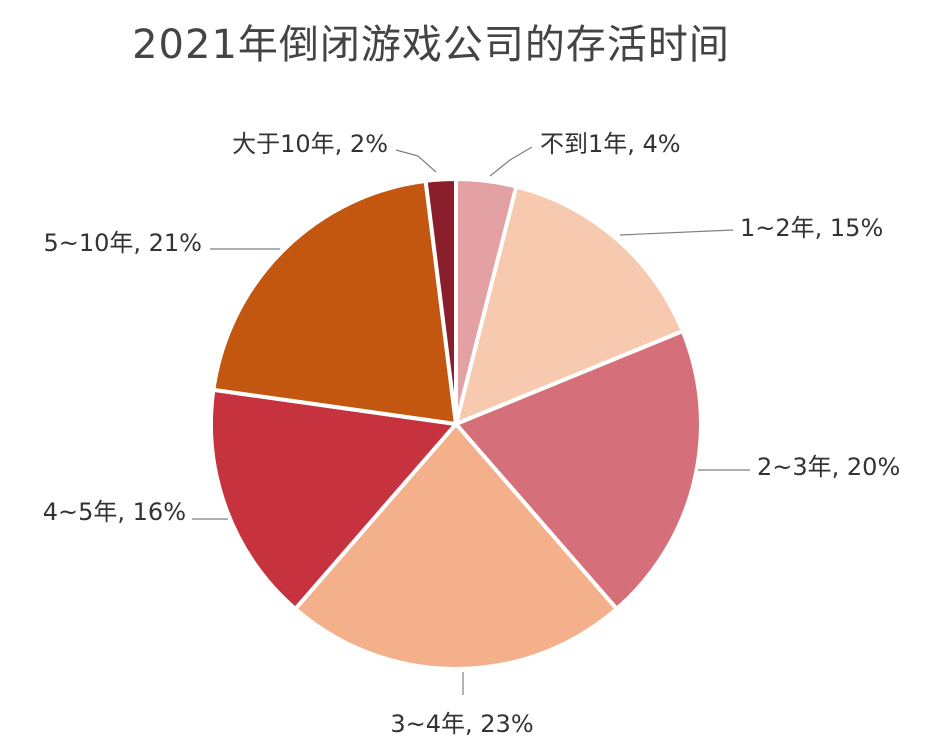  I want to click on slice-label-3: 2~3年, 20%, so click(828, 467).